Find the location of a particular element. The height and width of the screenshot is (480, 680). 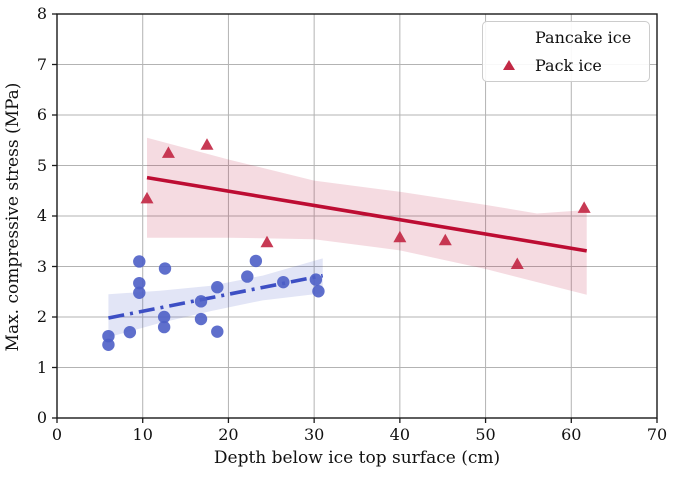

legend-label-pancake-ice: Pancake ice is located at coordinates (583, 38).